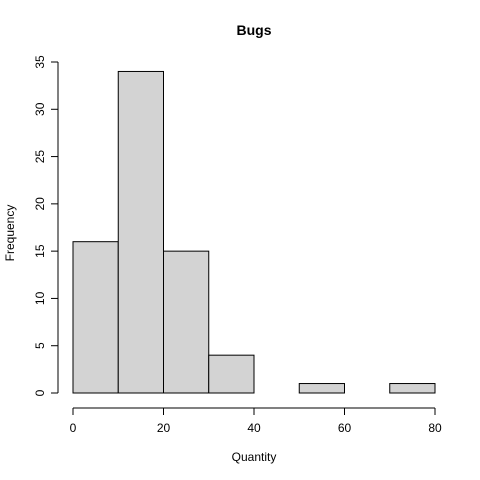 The width and height of the screenshot is (480, 480). What do you see at coordinates (46, 225) in the screenshot?
I see `y-axis: 0 5 10 15 20 25 30 35` at bounding box center [46, 225].